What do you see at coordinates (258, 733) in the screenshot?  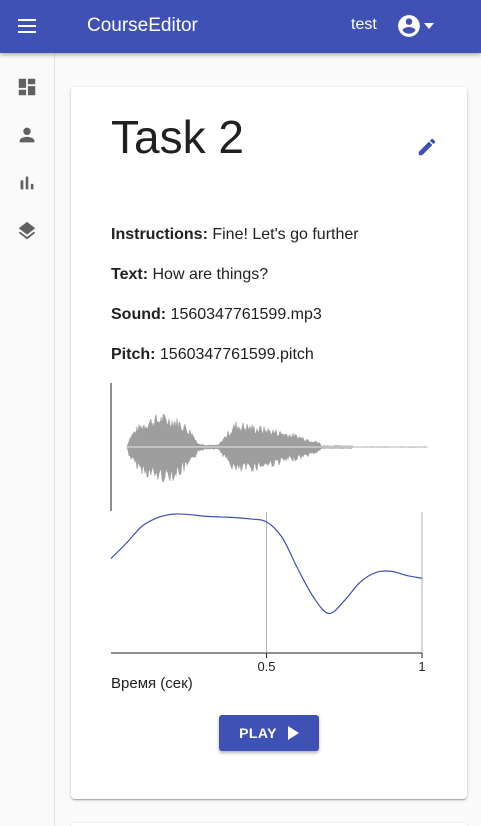 I see `play-label: PLAY` at bounding box center [258, 733].